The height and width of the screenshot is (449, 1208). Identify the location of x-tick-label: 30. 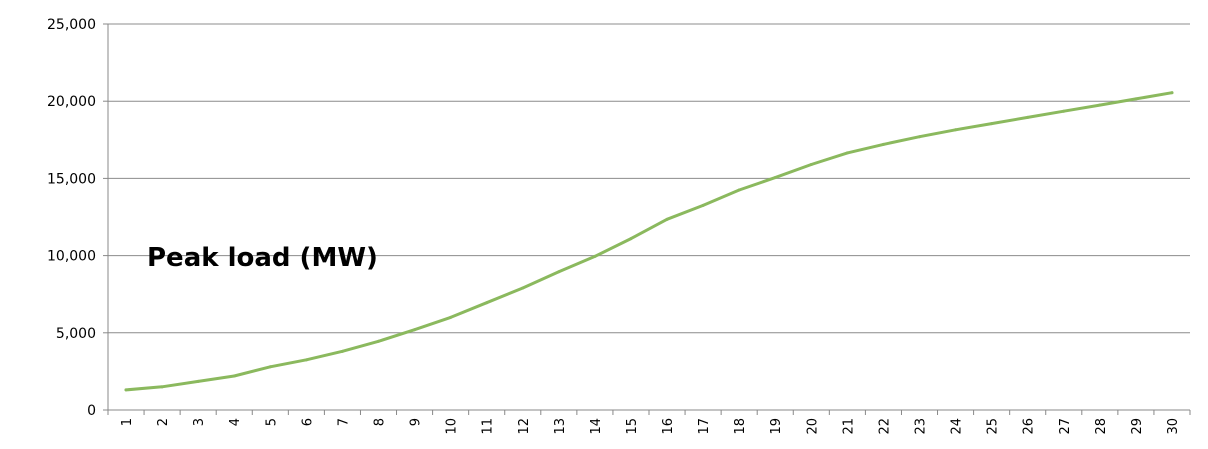
(1173, 426).